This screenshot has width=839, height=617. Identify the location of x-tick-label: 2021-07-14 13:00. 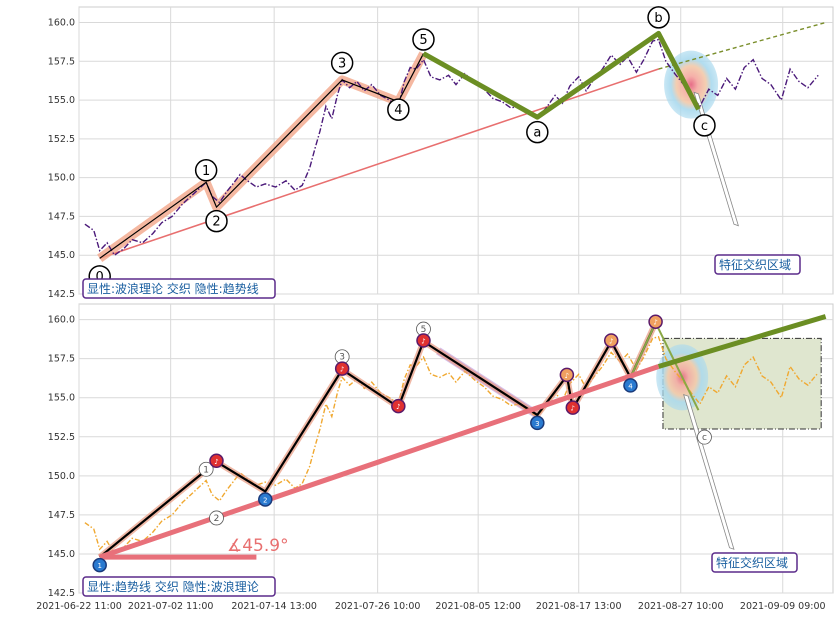
(274, 606).